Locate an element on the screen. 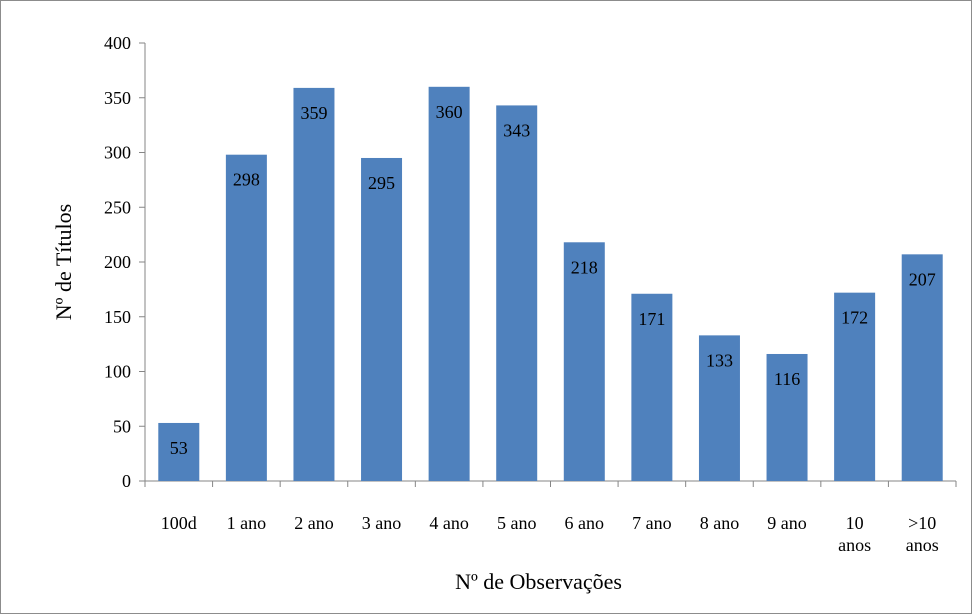  y-axis: 0 50 100 150 200 250 300 350 400 is located at coordinates (125, 262).